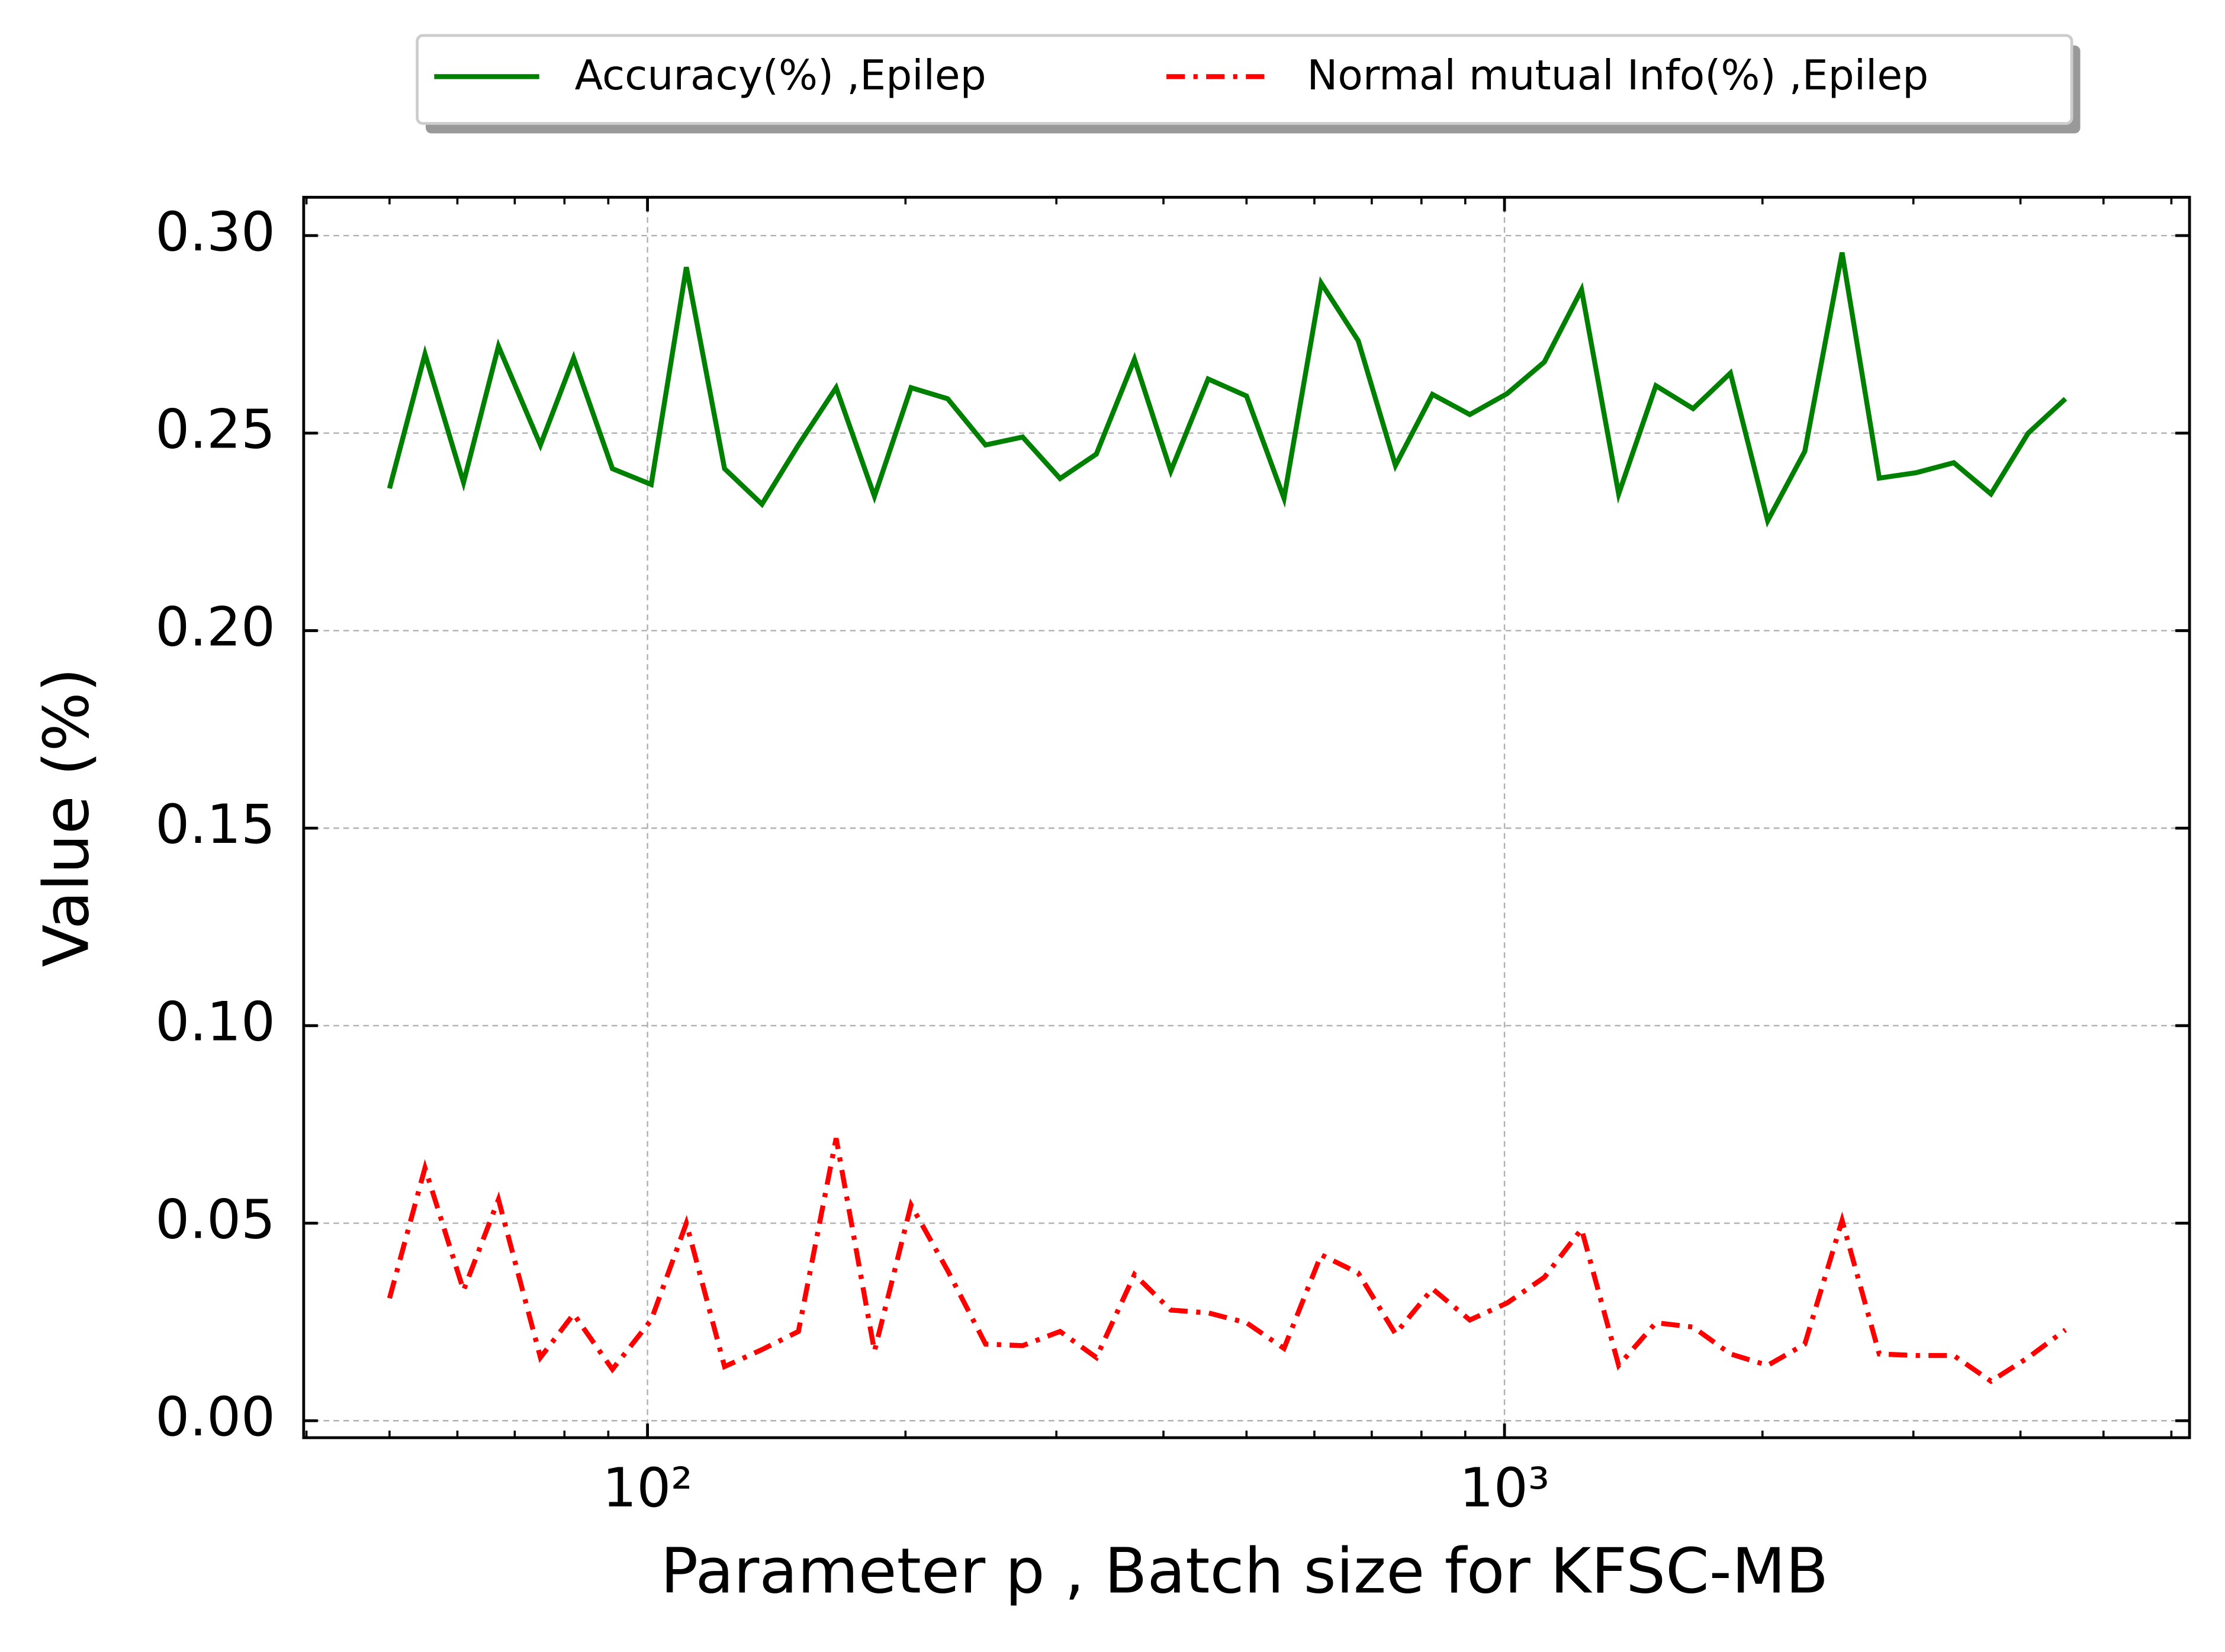 The image size is (2225, 1652). What do you see at coordinates (1504, 1488) in the screenshot?
I see `x-tick-label: 10³` at bounding box center [1504, 1488].